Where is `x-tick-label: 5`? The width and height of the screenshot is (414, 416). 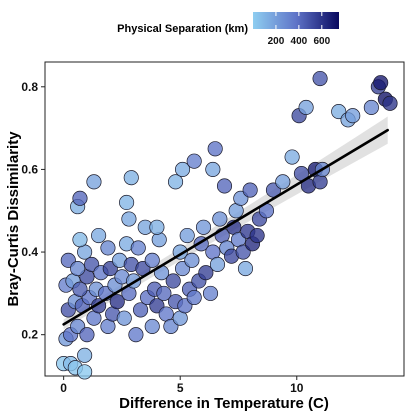
x-tick-label: 5 is located at coordinates (180, 388).